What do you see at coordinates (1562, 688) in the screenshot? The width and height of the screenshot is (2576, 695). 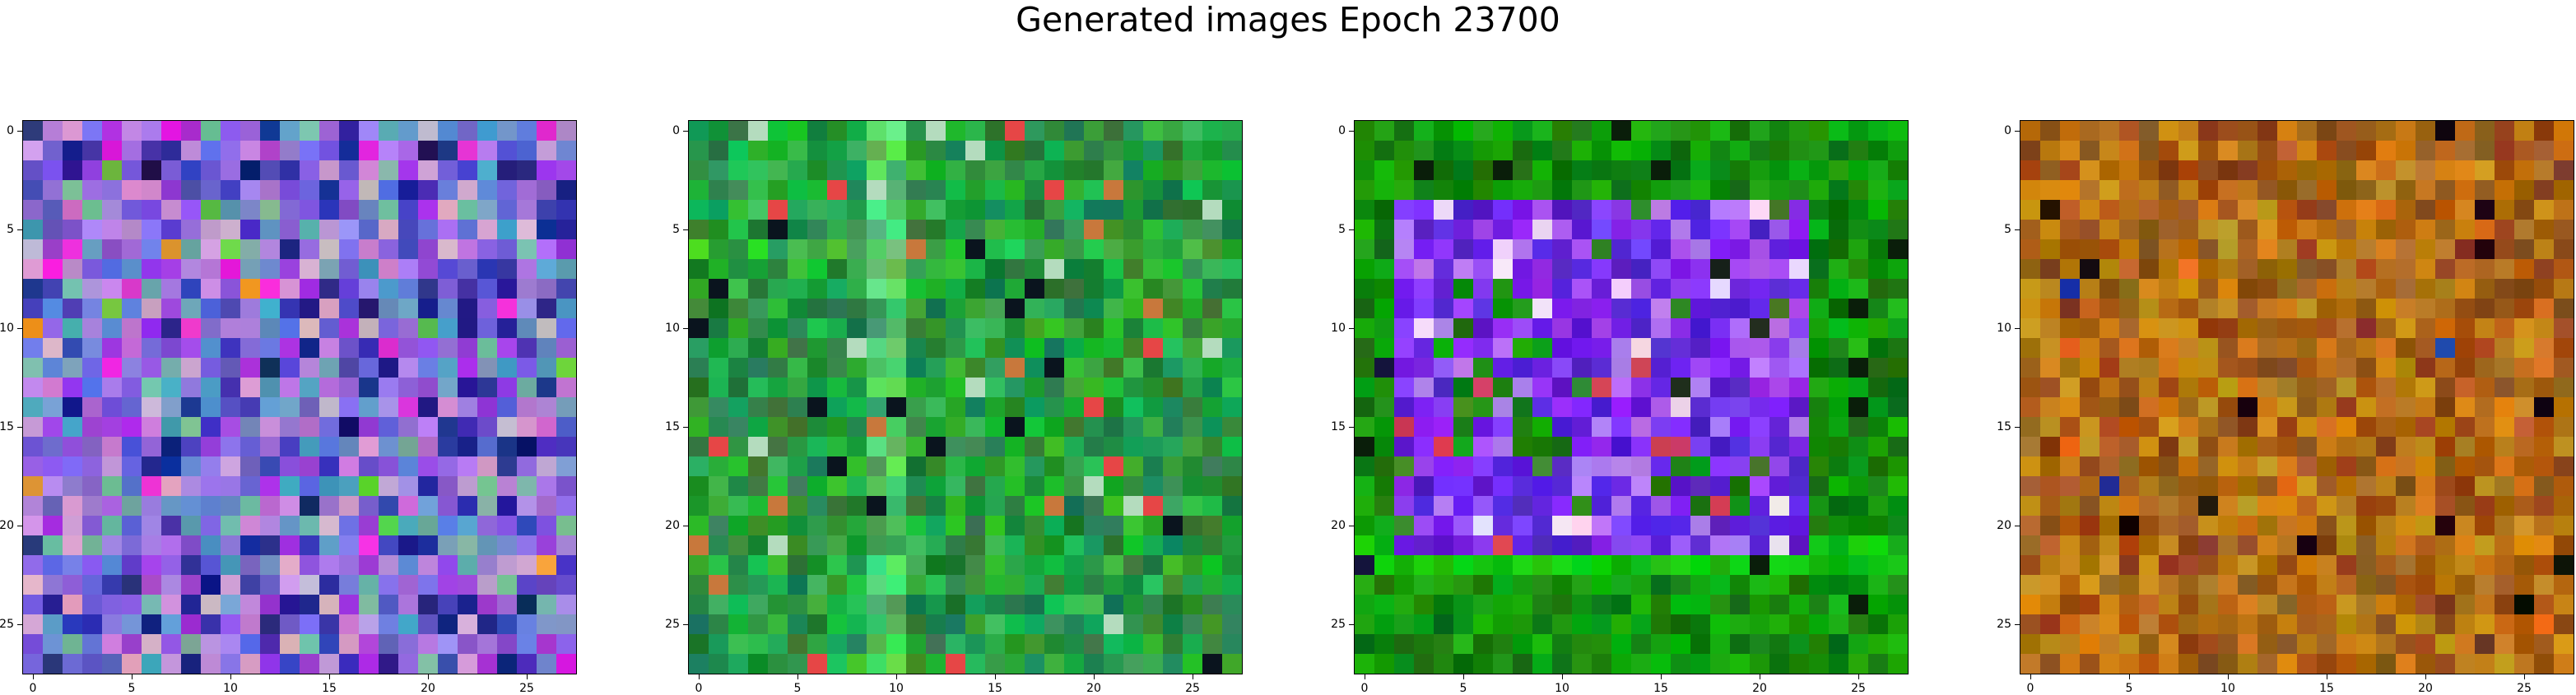 I see `panel-3-xtick-label: 10` at bounding box center [1562, 688].